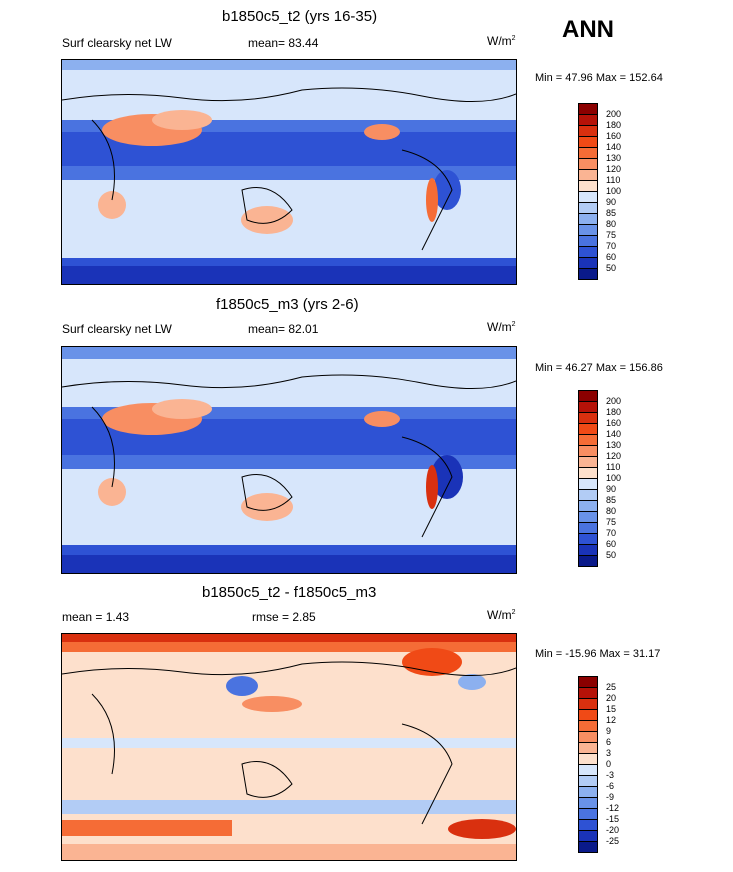 This screenshot has height=872, width=733. I want to click on colorbar-tick-label: 3, so click(609, 753).